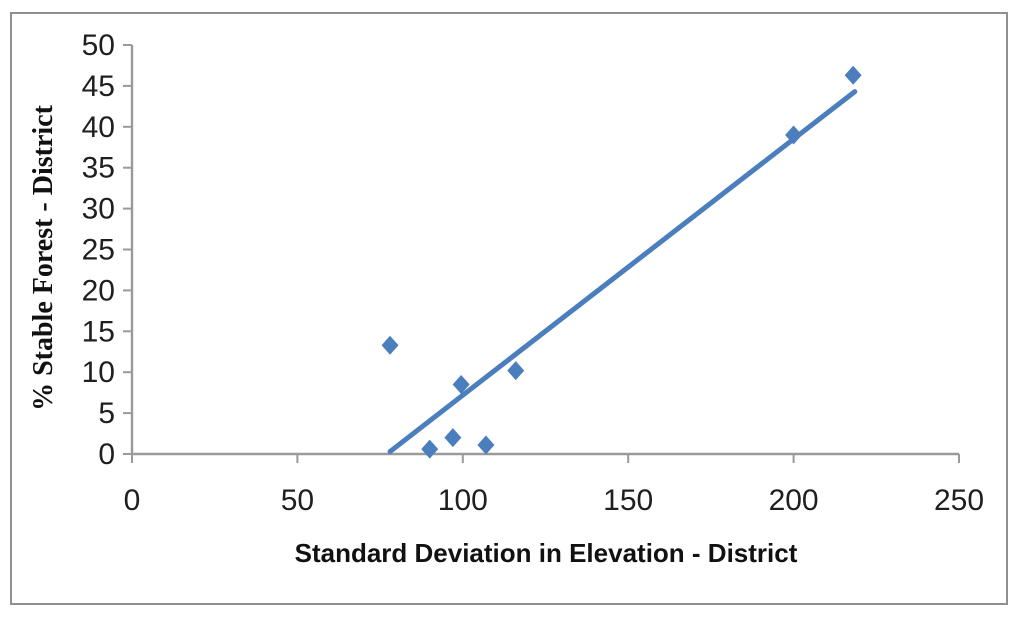 The width and height of the screenshot is (1024, 619). I want to click on x-tick-label: 0, so click(132, 500).